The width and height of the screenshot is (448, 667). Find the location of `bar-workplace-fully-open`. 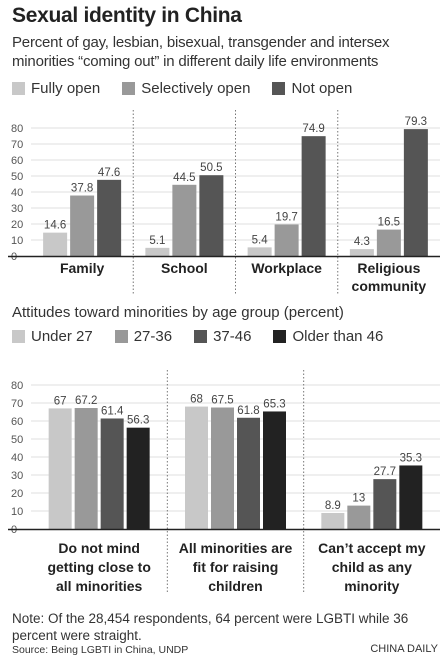

bar-workplace-fully-open is located at coordinates (259, 251).